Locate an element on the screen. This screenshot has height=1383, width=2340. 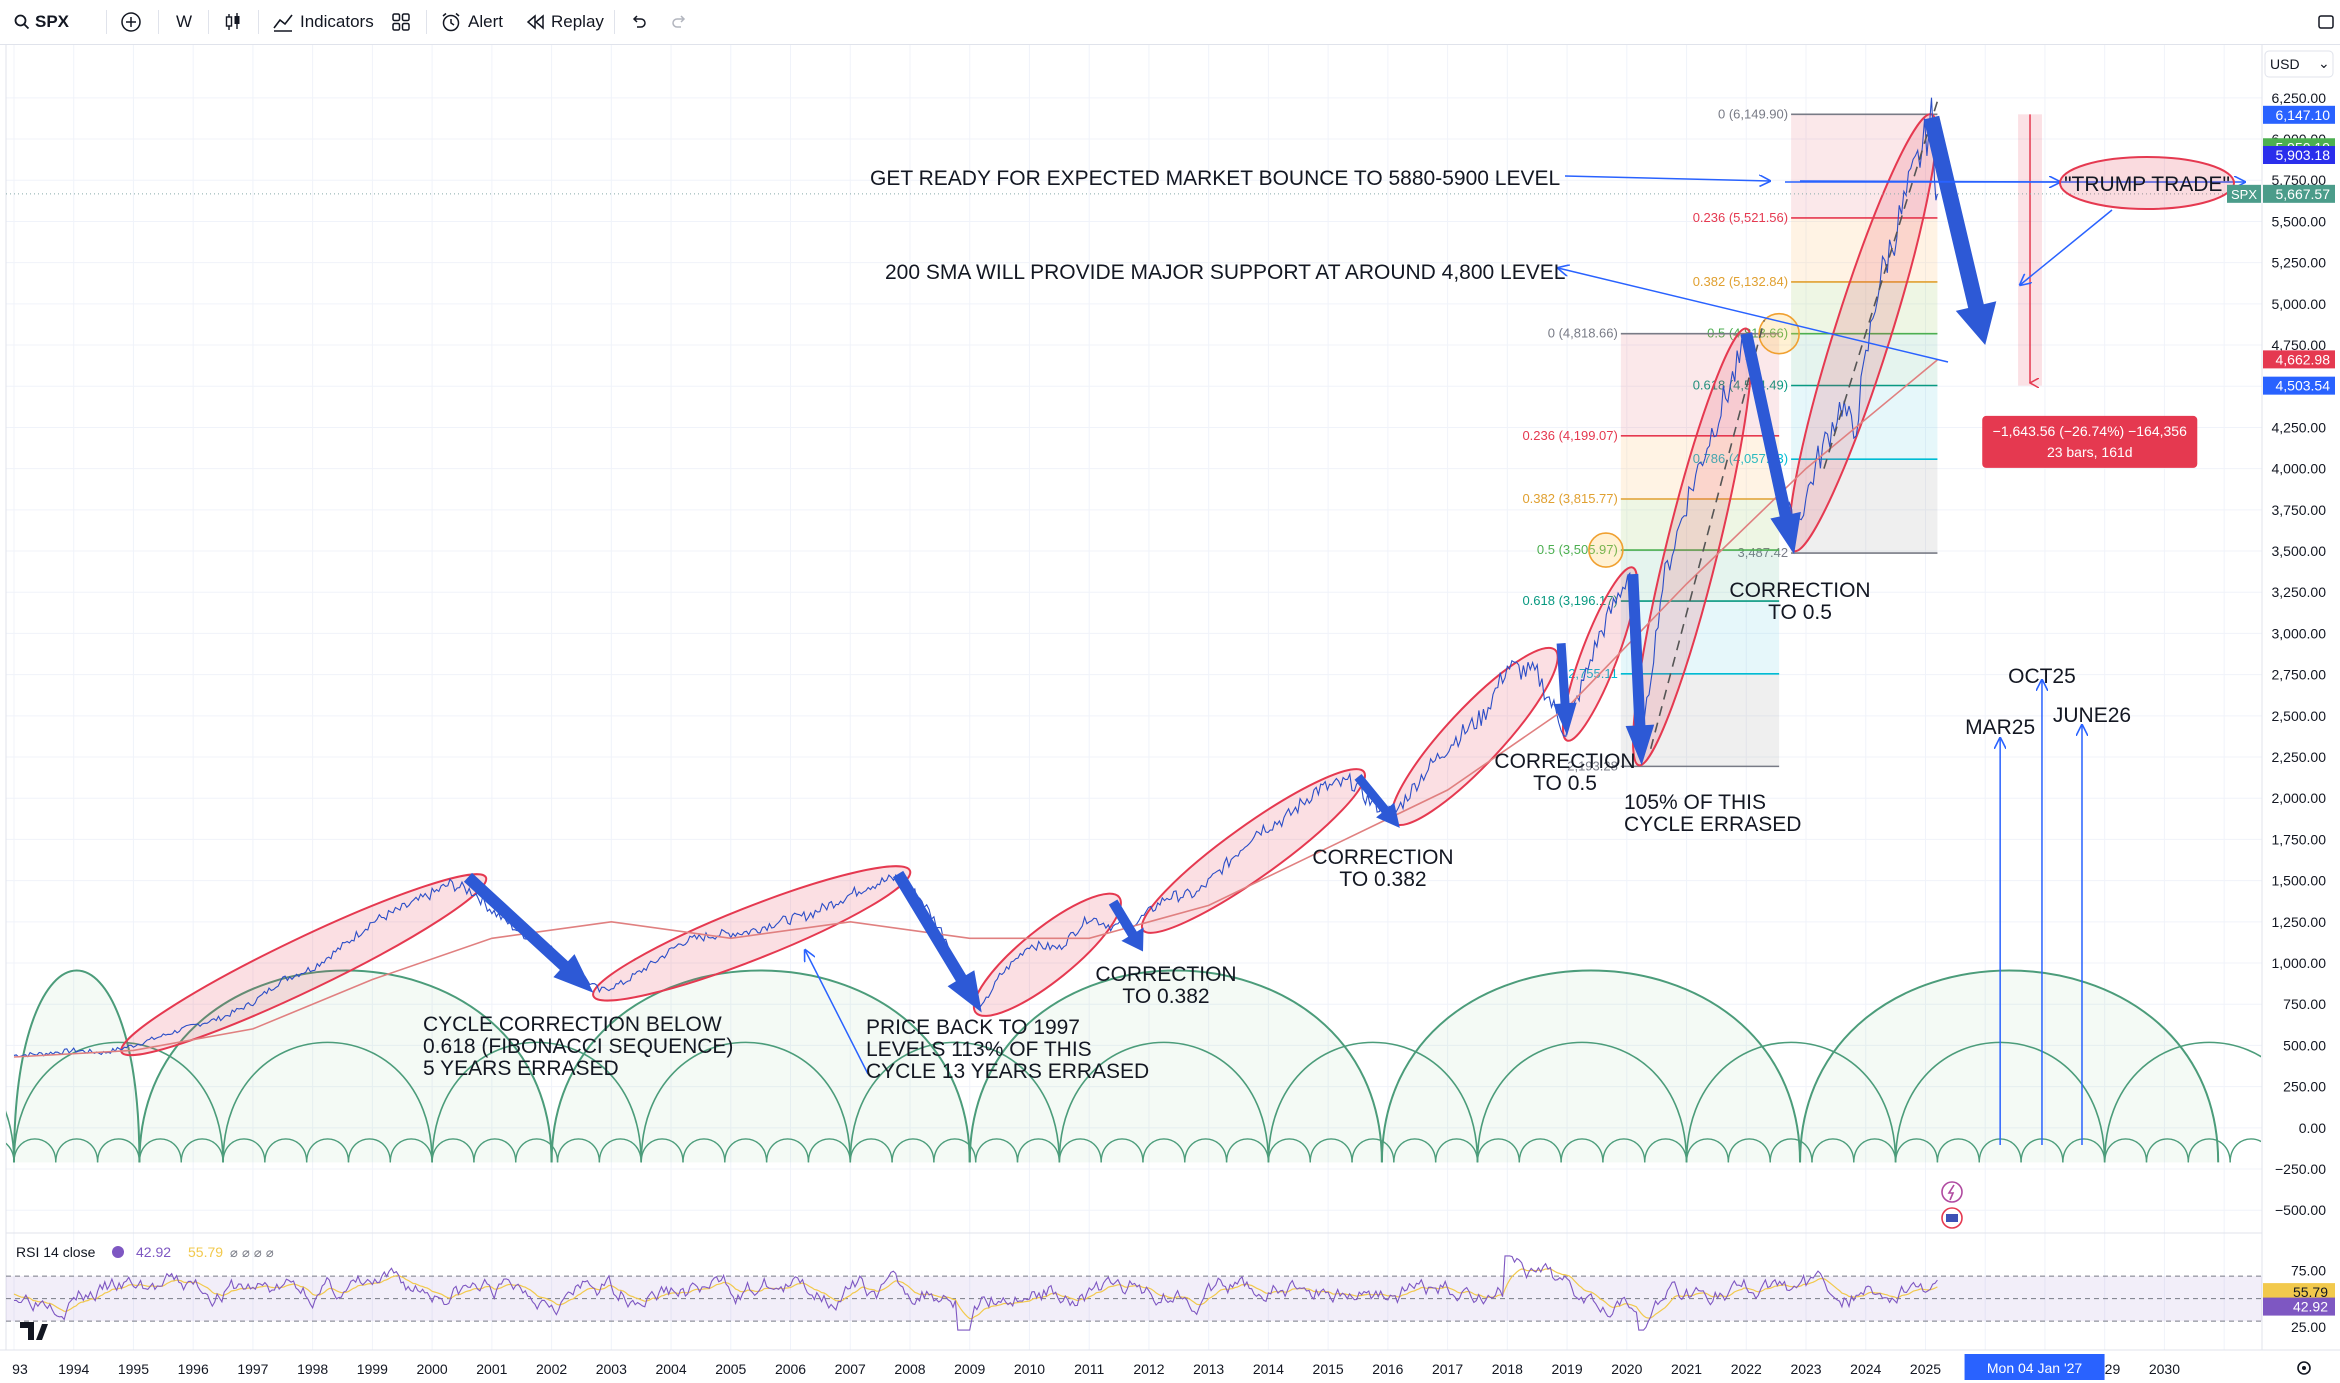
undo-icon is located at coordinates (639, 21).